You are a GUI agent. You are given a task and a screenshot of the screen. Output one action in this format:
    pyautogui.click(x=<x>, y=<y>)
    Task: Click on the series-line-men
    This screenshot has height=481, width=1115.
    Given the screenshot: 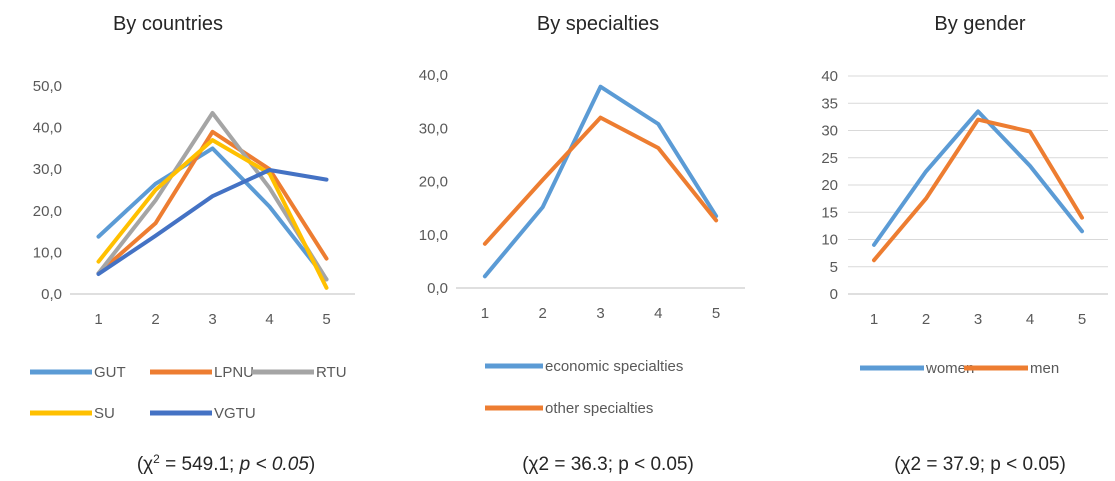 What is the action you would take?
    pyautogui.click(x=978, y=190)
    